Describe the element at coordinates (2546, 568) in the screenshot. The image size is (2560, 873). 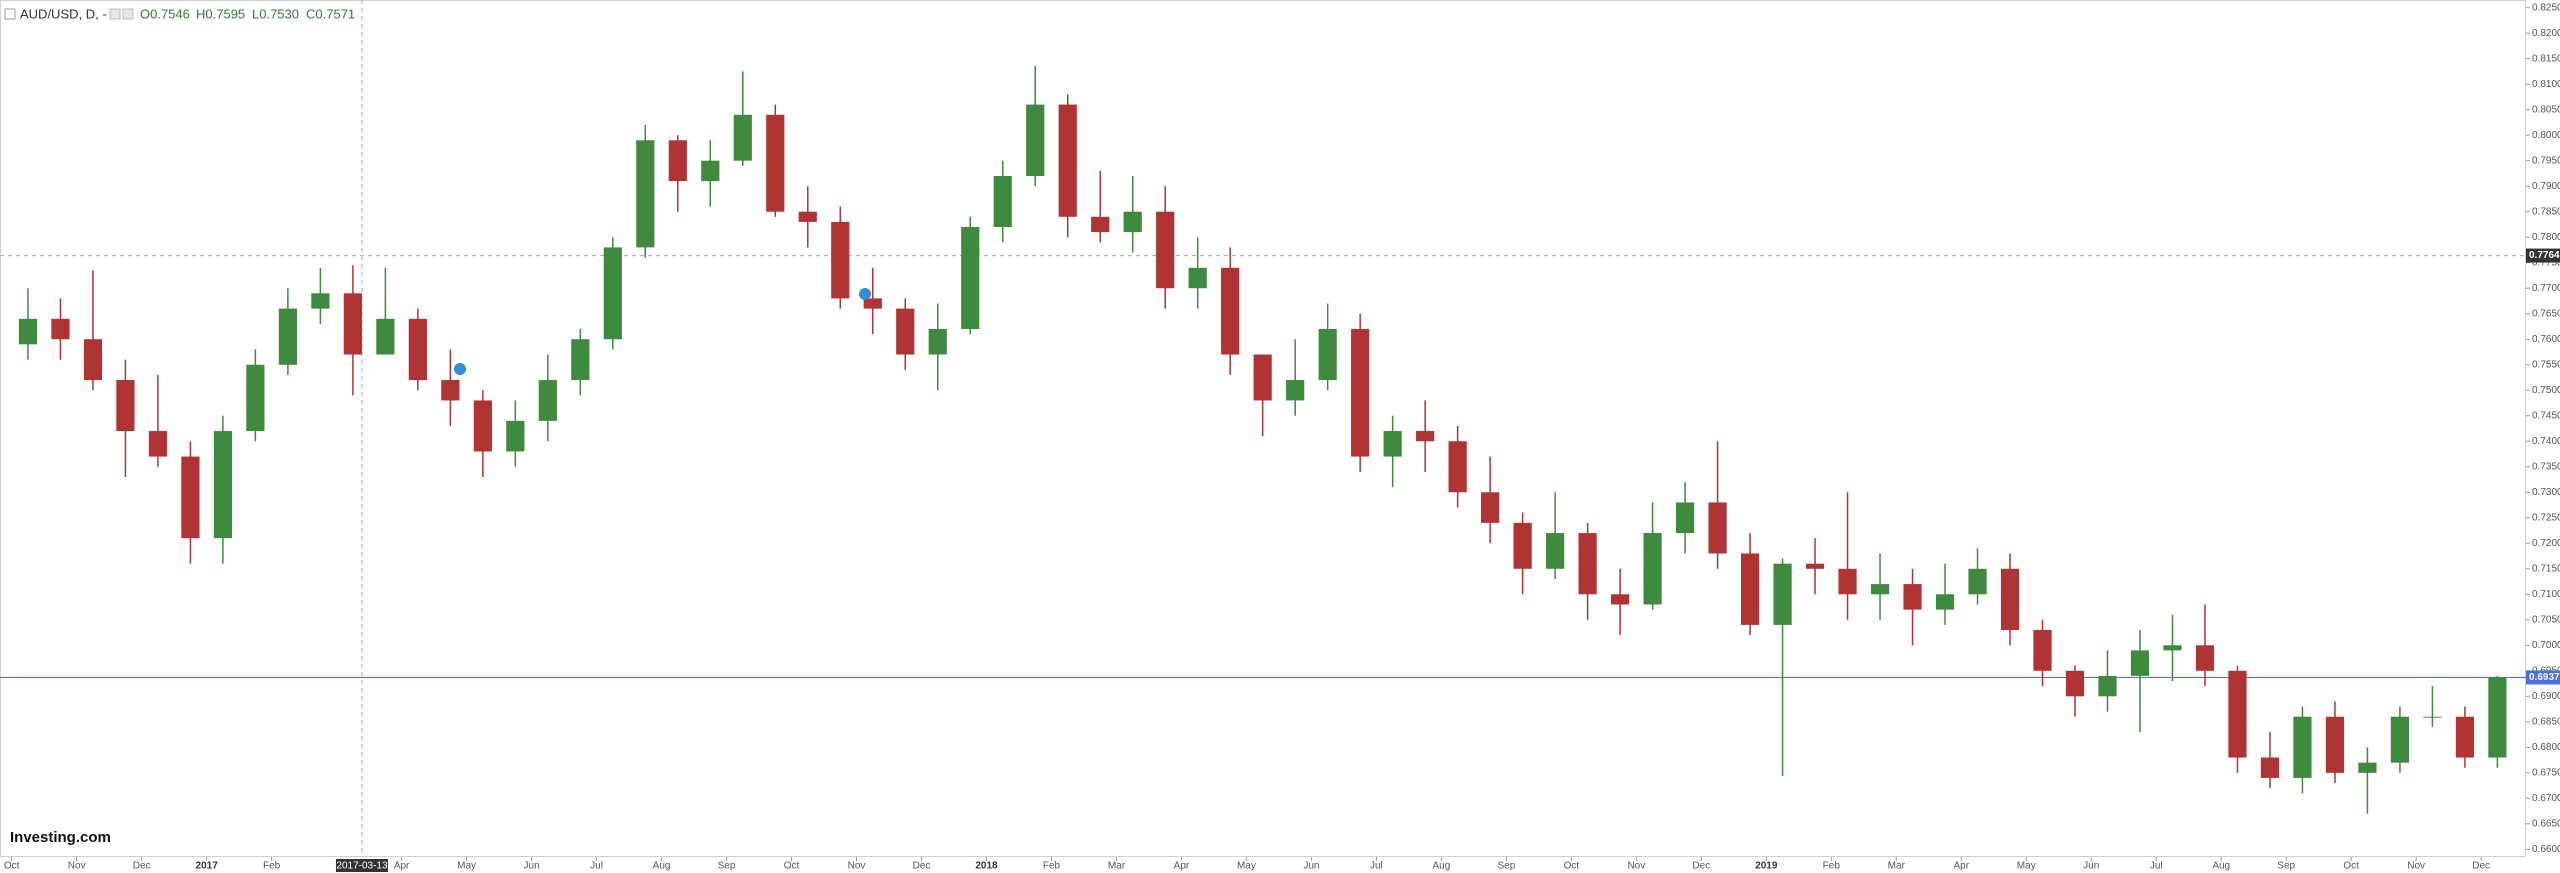
I see `y-tick-label: 0.7150` at that location.